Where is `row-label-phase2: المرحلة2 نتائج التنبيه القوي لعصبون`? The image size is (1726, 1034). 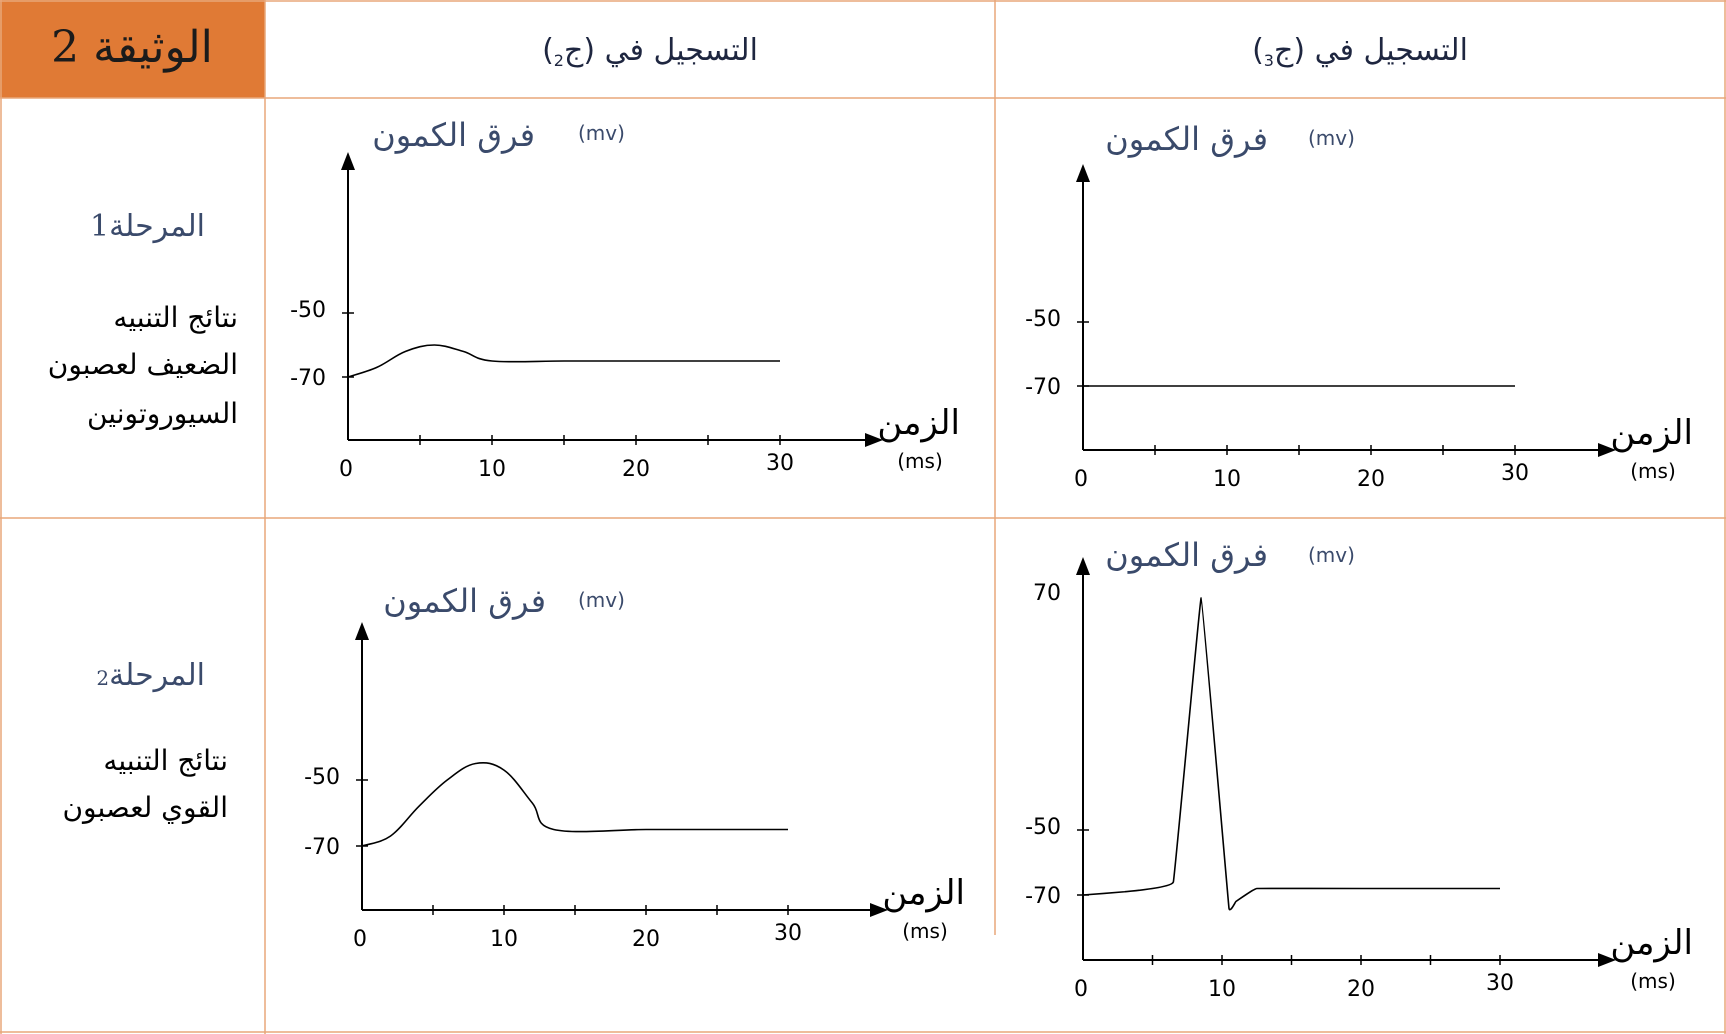 row-label-phase2: المرحلة2 نتائج التنبيه القوي لعصبون is located at coordinates (145, 741).